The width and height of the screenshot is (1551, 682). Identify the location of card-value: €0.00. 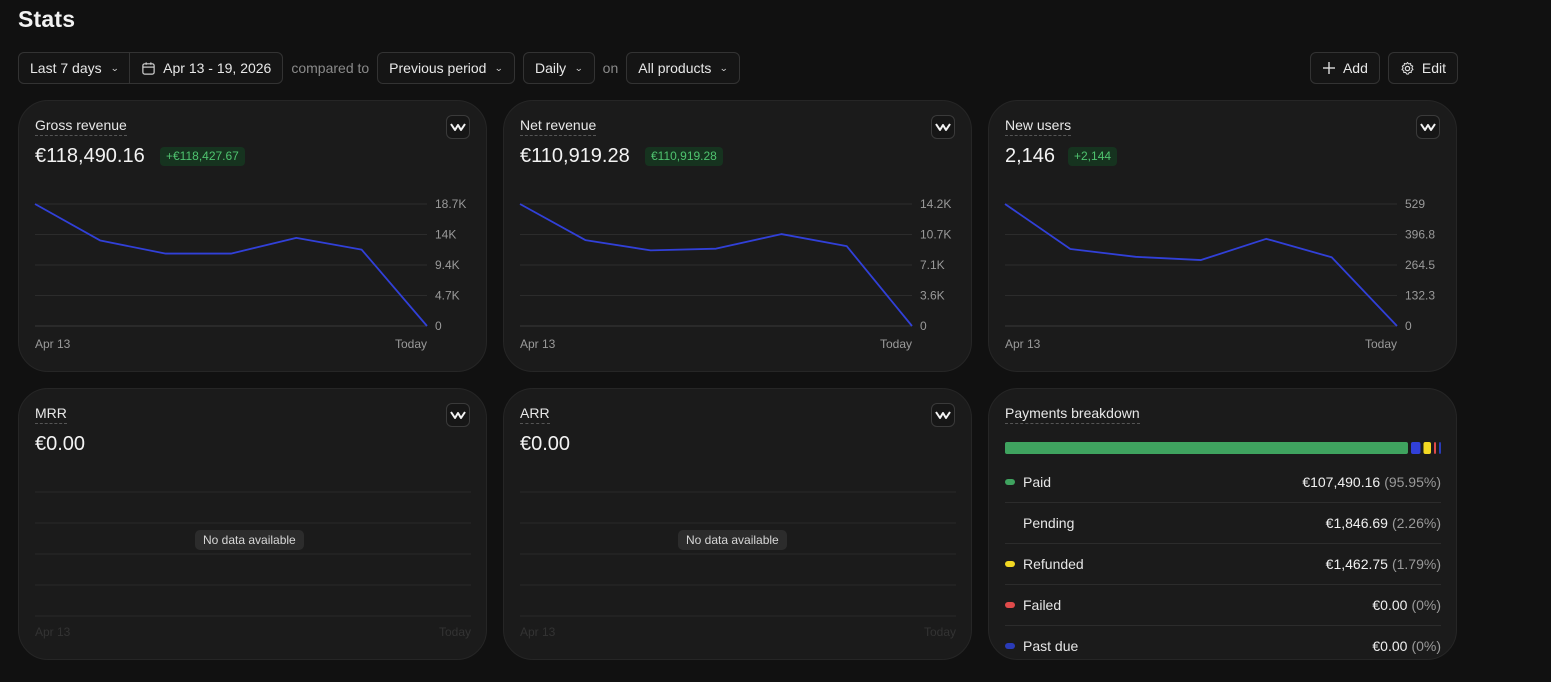
(545, 444).